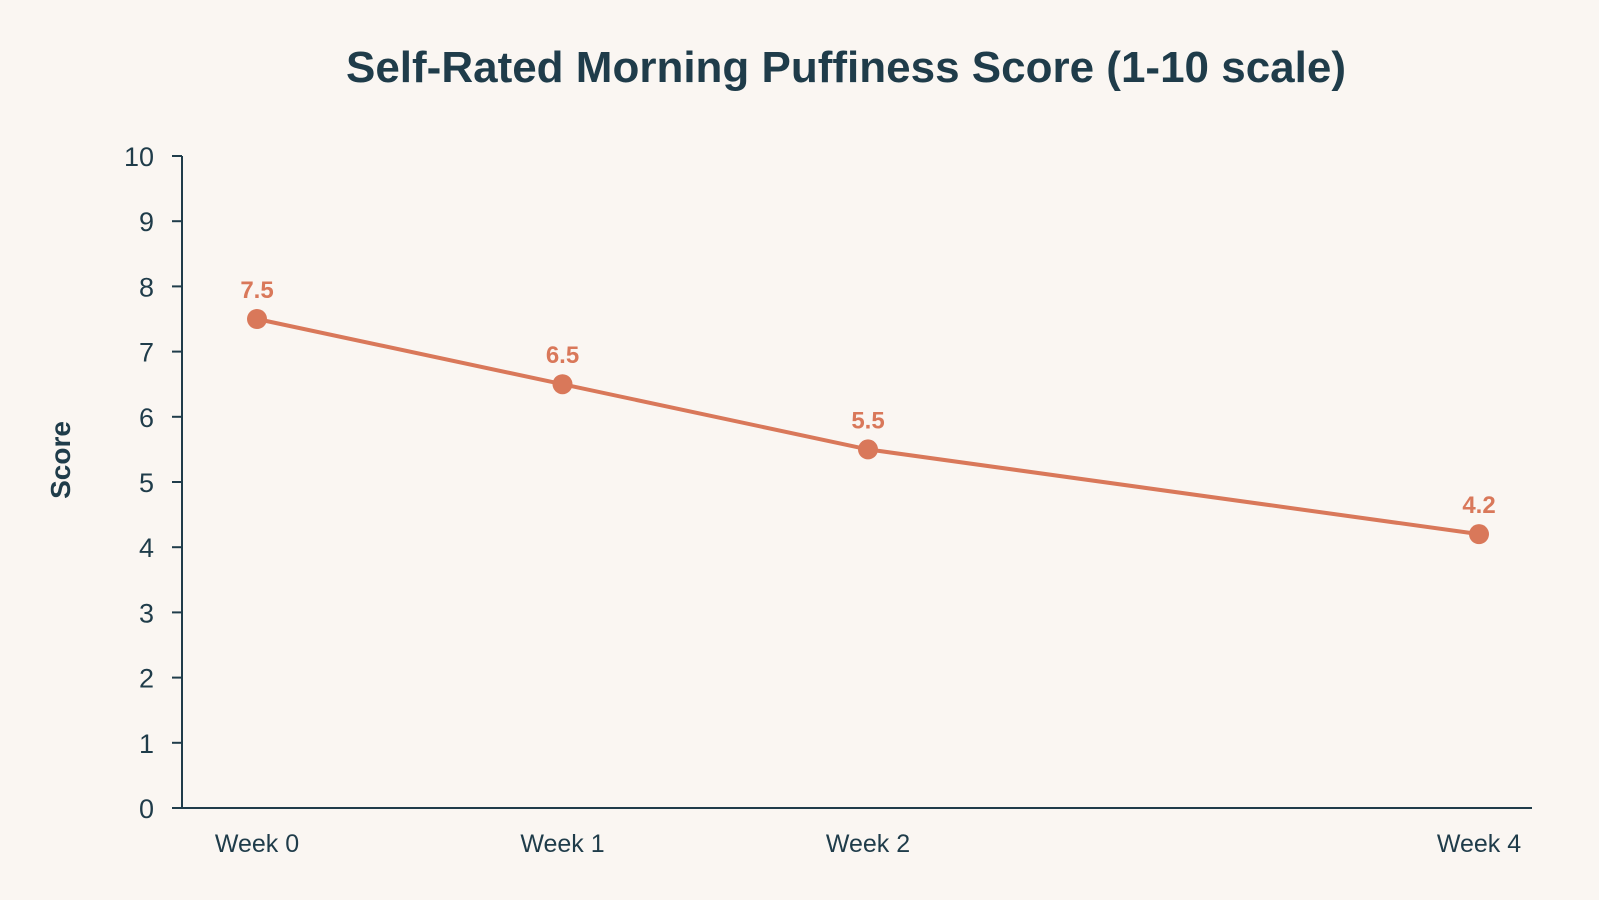 Image resolution: width=1599 pixels, height=900 pixels. What do you see at coordinates (146, 548) in the screenshot?
I see `y-tick-label: 4` at bounding box center [146, 548].